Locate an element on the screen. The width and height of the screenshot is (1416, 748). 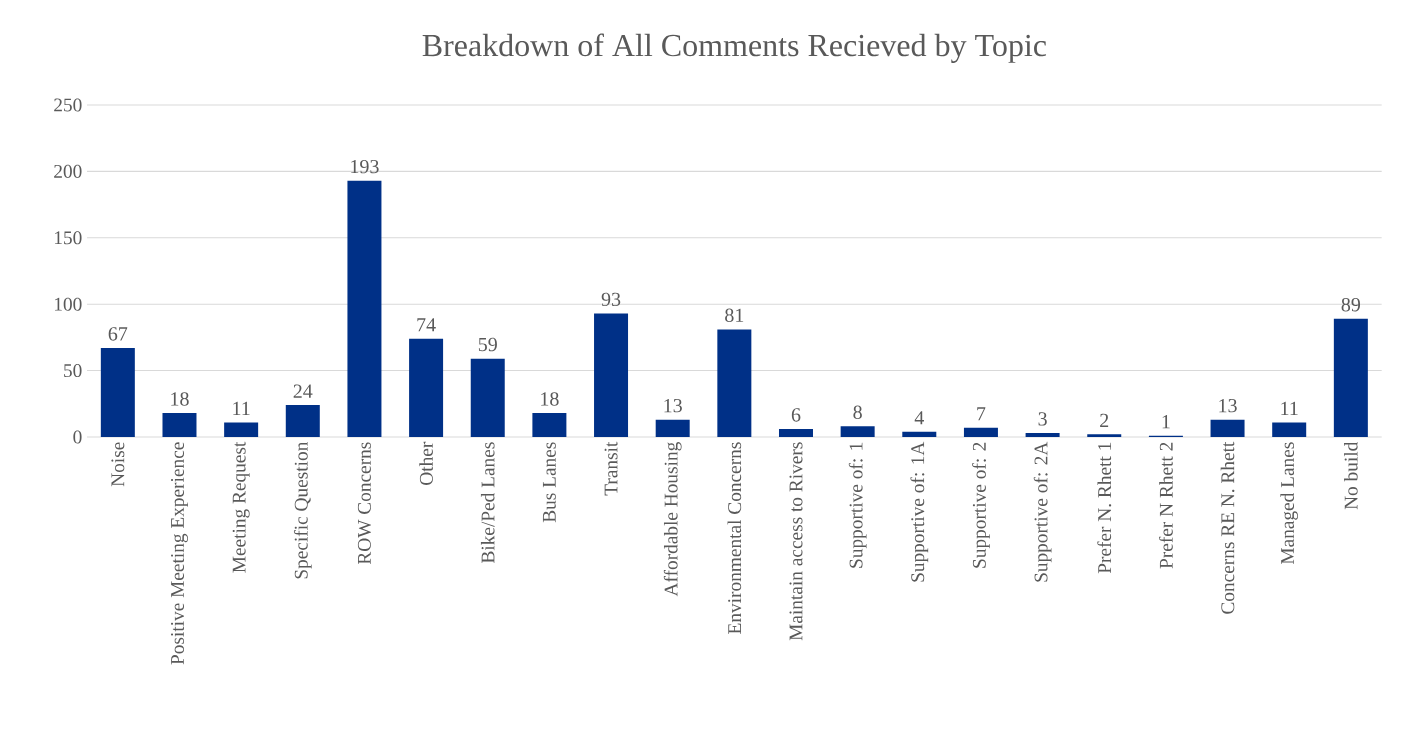
data-label: 1 is located at coordinates (1166, 422).